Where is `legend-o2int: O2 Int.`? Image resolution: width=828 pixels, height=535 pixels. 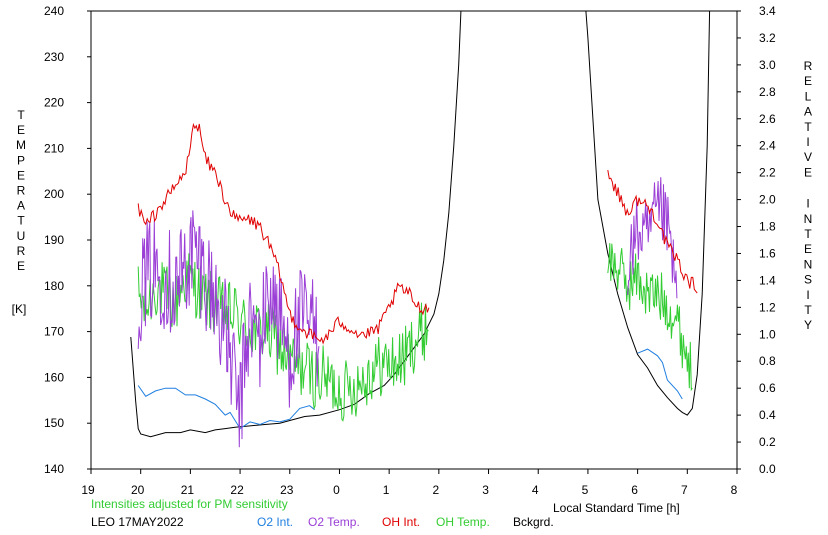 legend-o2int: O2 Int. is located at coordinates (275, 522).